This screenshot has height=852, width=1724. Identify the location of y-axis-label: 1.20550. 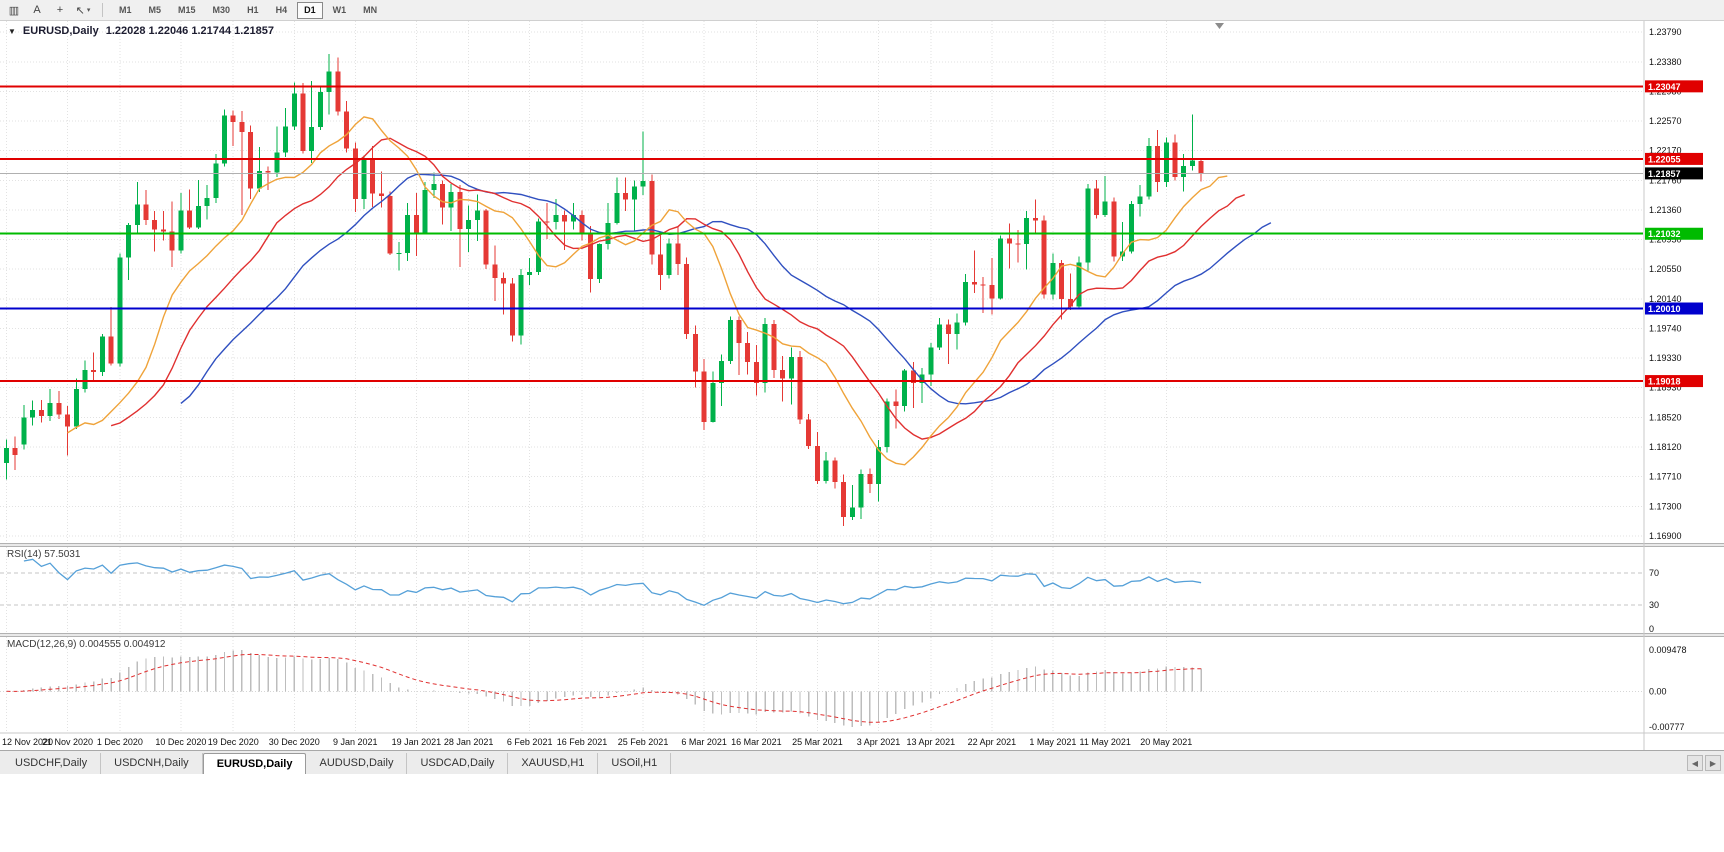
(1665, 269).